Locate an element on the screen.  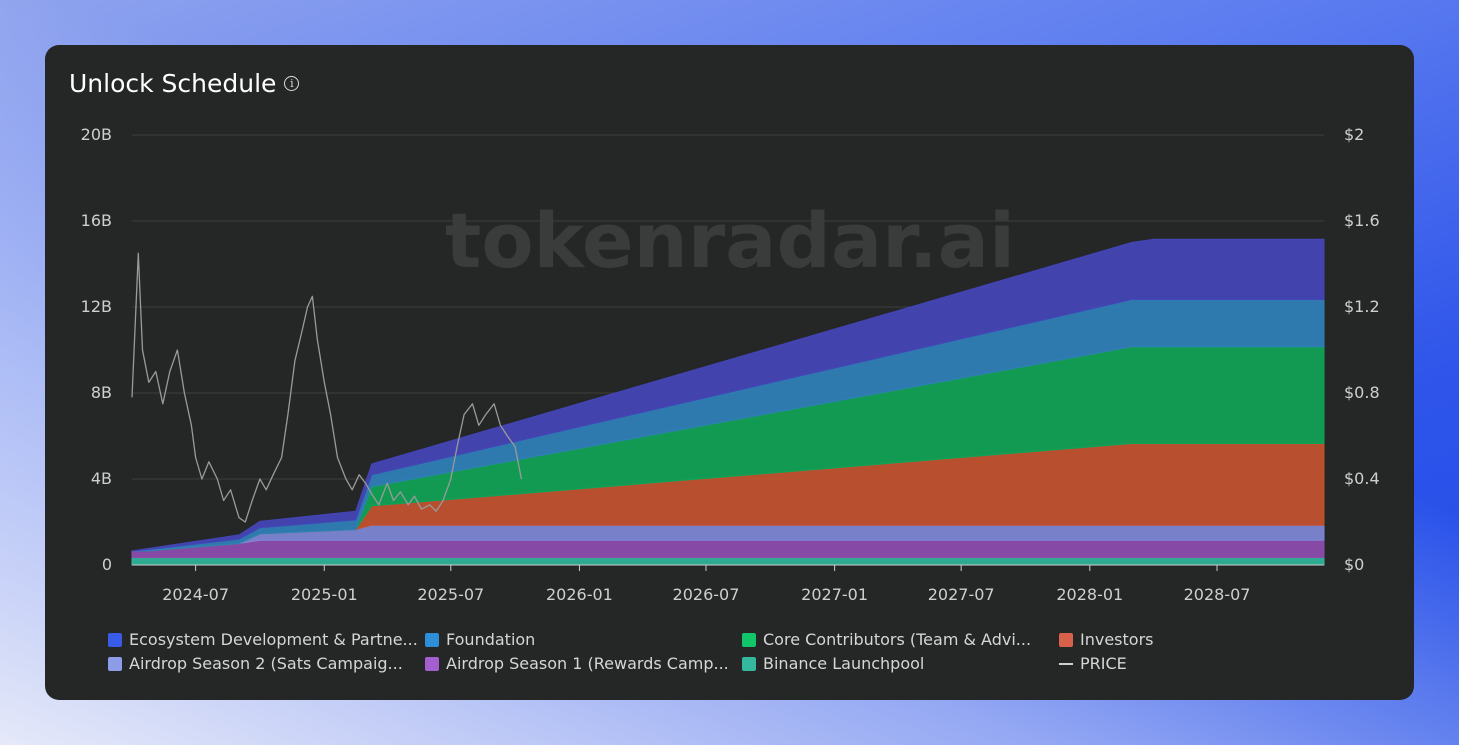
y-tick-label-right: $1.2 is located at coordinates (1362, 306).